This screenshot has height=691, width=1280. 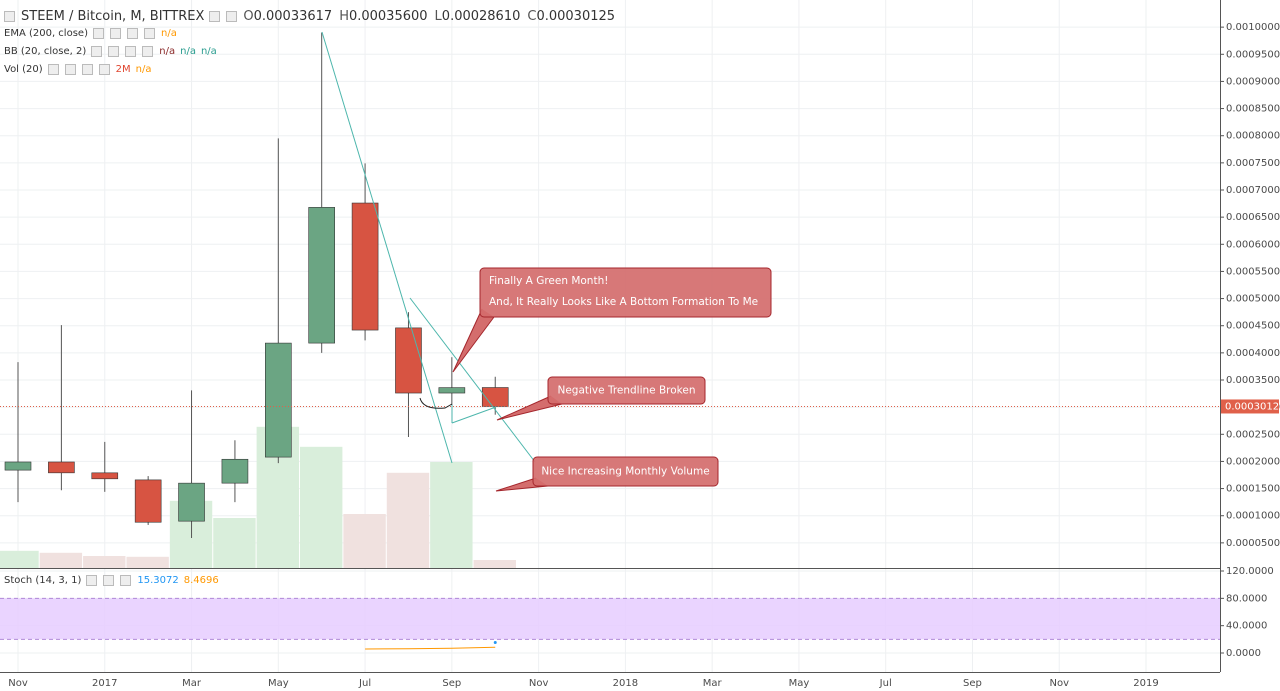 What do you see at coordinates (9, 16) in the screenshot?
I see `collapse-icon` at bounding box center [9, 16].